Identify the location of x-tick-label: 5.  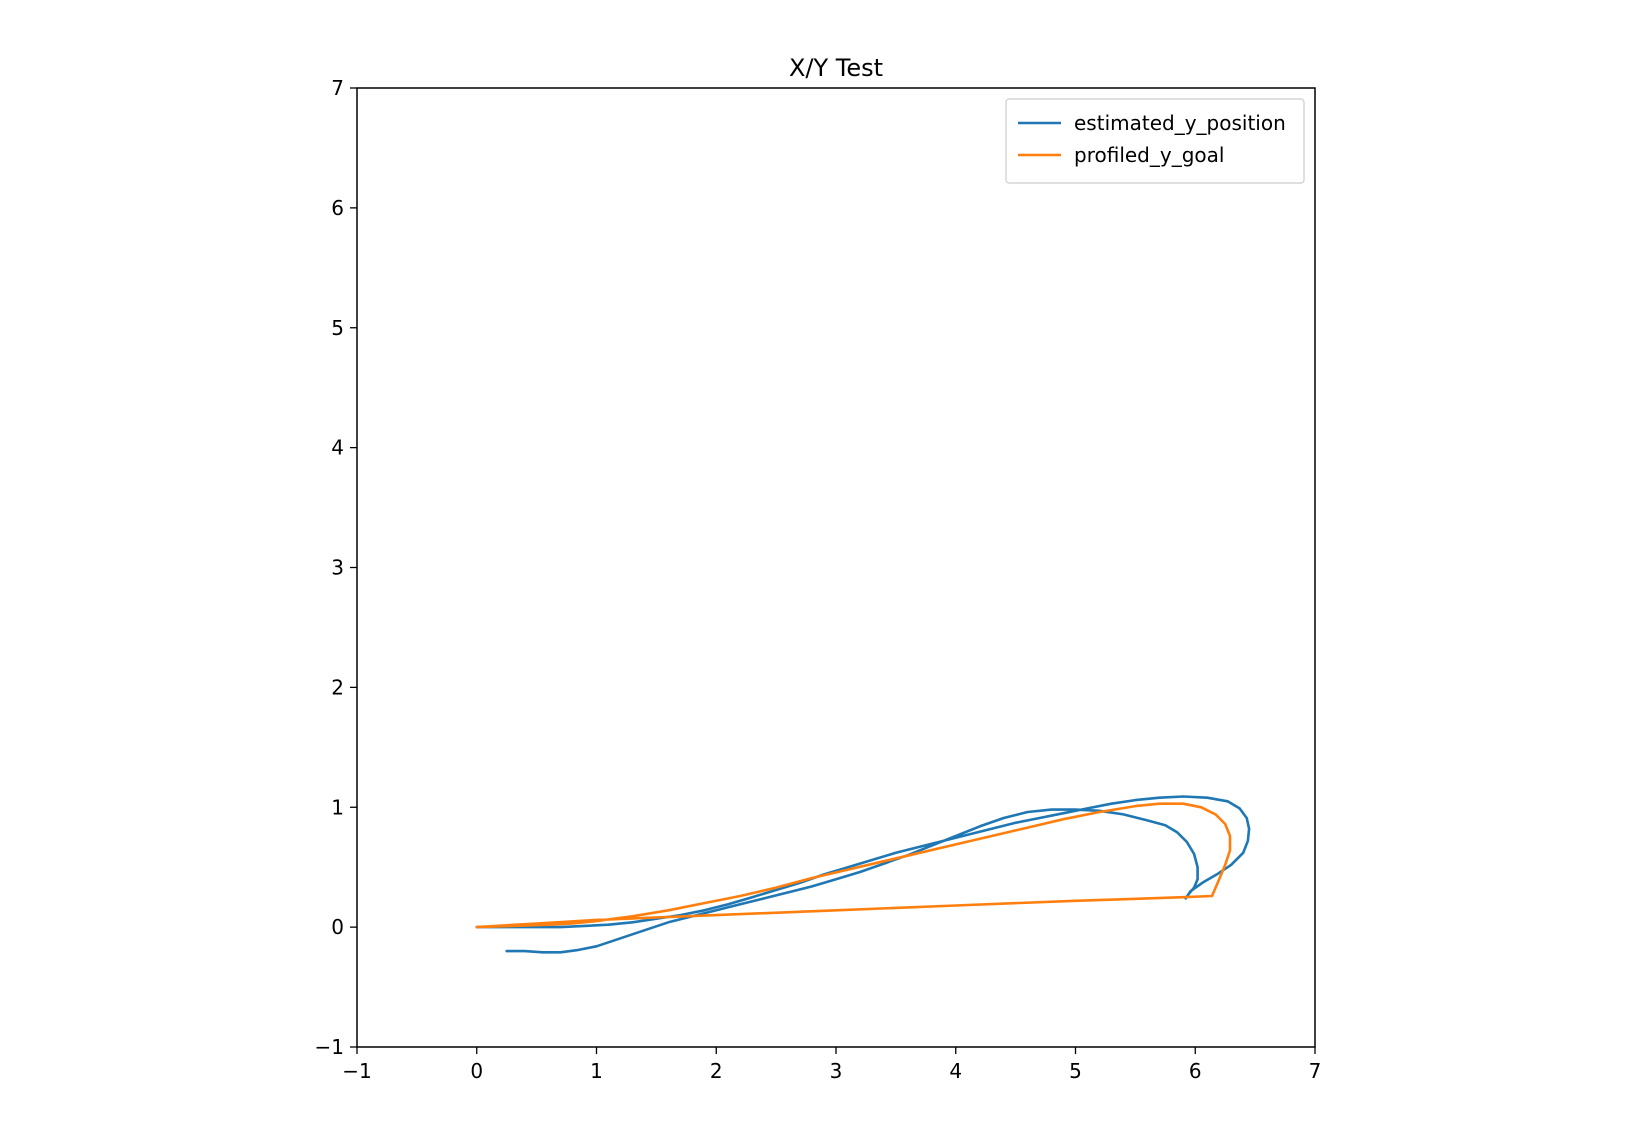
(1075, 1071).